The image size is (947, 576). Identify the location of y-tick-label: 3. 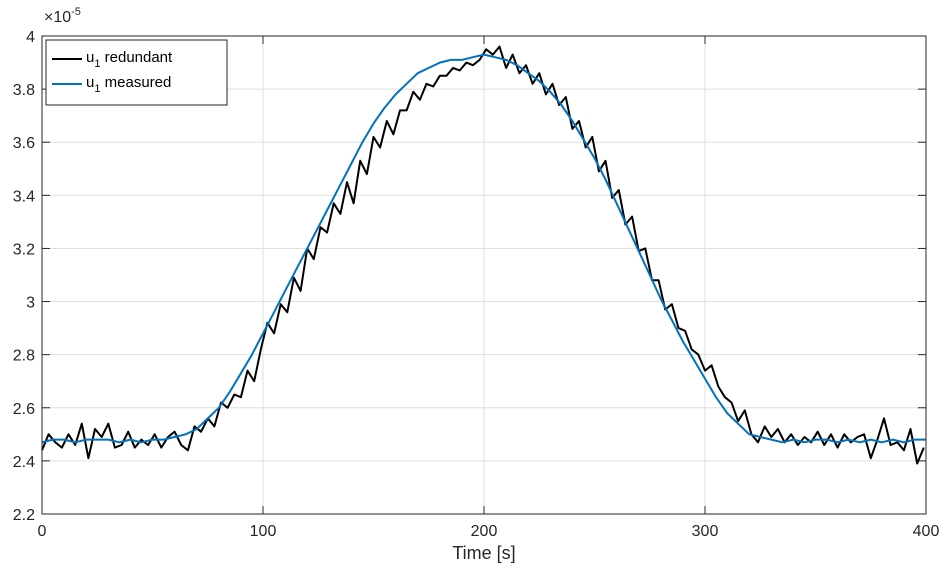
(30, 303).